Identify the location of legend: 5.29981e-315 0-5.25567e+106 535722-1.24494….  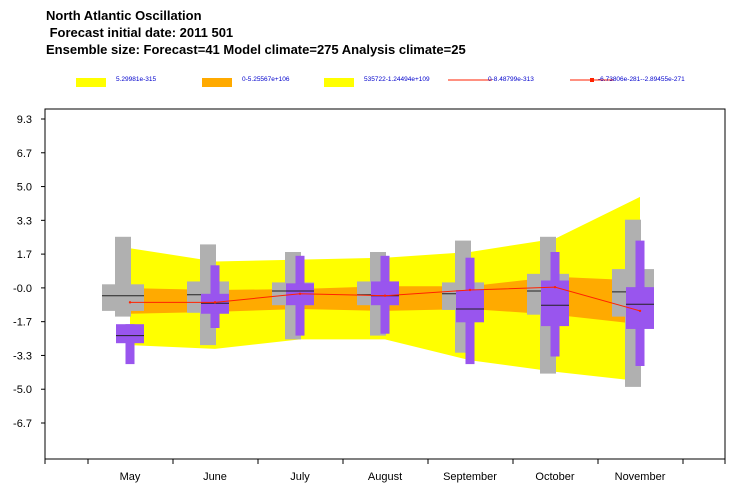
(380, 81).